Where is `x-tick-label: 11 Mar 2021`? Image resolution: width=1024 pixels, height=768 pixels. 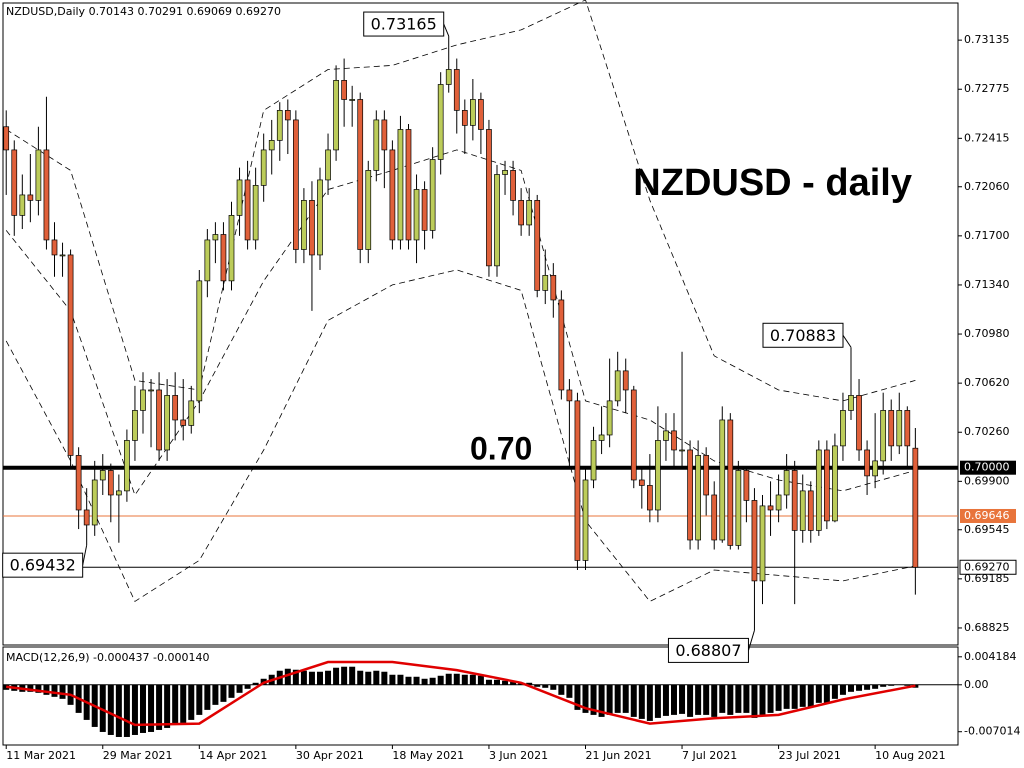 x-tick-label: 11 Mar 2021 is located at coordinates (41, 755).